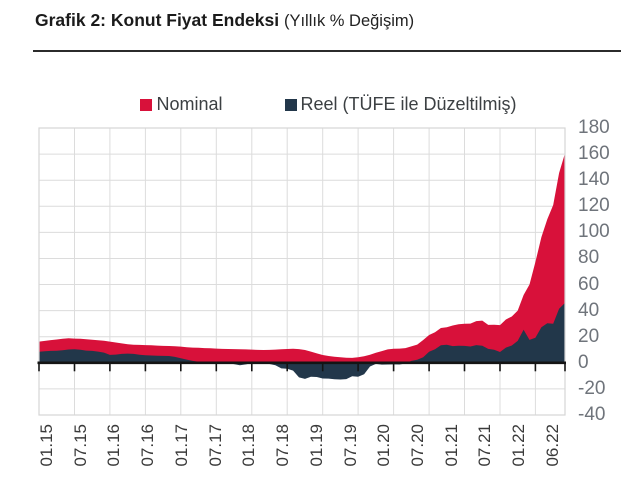 This screenshot has height=501, width=635. What do you see at coordinates (316, 445) in the screenshot?
I see `x-axis-label: 01.19` at bounding box center [316, 445].